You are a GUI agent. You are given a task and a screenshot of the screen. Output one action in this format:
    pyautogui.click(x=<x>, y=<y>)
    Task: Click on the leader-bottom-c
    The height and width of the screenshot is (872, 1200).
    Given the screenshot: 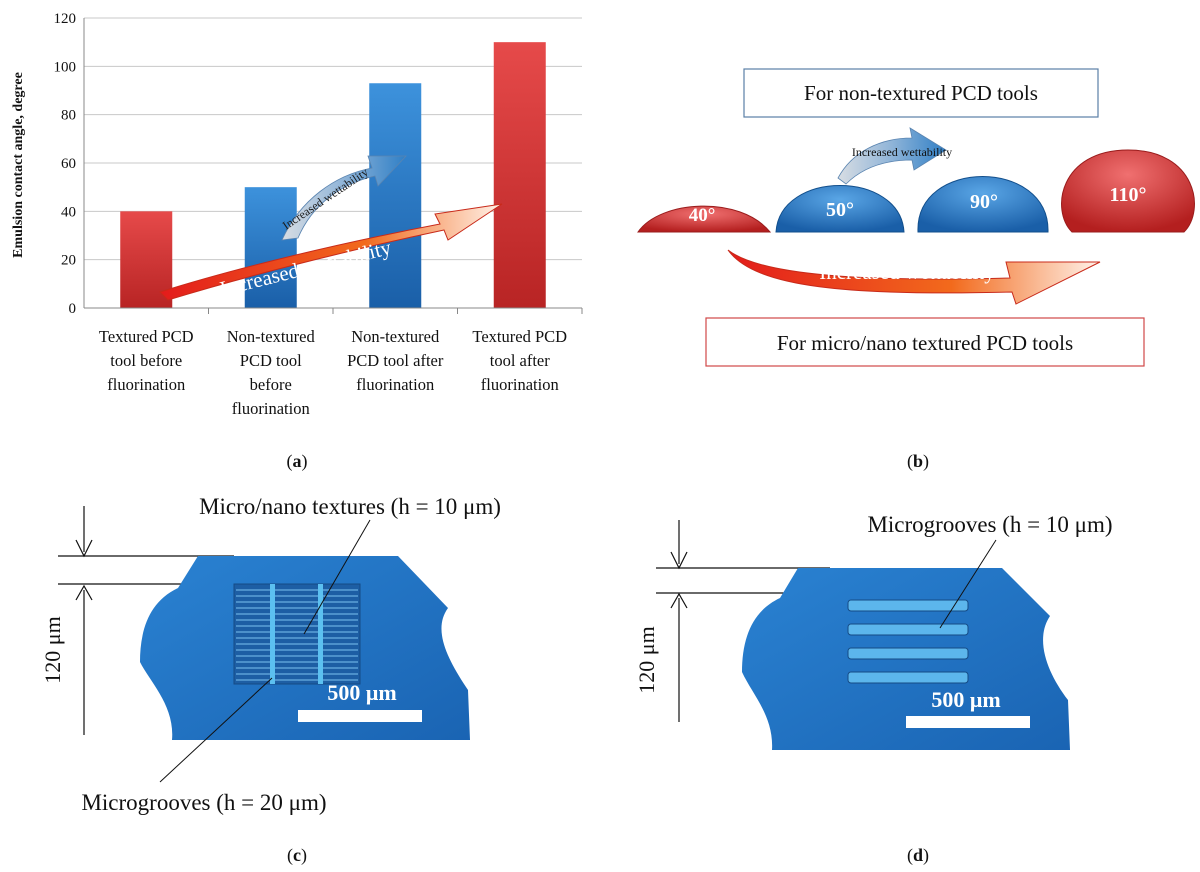 What is the action you would take?
    pyautogui.click(x=216, y=730)
    